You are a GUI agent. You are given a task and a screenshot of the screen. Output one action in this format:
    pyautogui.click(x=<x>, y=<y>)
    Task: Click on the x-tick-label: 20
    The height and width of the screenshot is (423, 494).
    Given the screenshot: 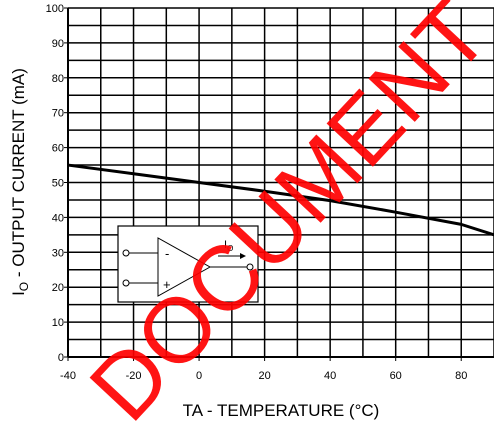 What is the action you would take?
    pyautogui.click(x=264, y=376)
    